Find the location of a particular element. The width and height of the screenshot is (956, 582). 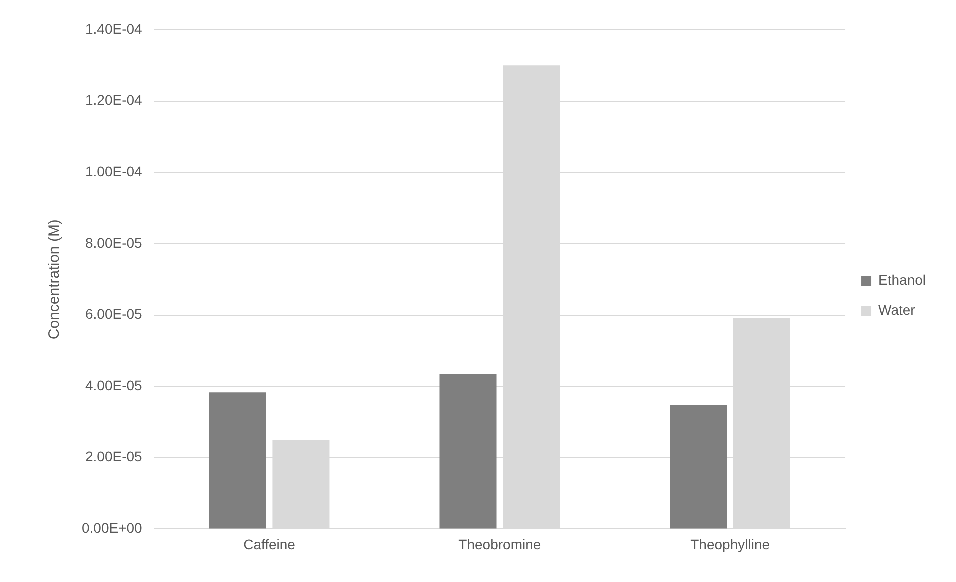

x-tick-label: Caffeine is located at coordinates (270, 544).